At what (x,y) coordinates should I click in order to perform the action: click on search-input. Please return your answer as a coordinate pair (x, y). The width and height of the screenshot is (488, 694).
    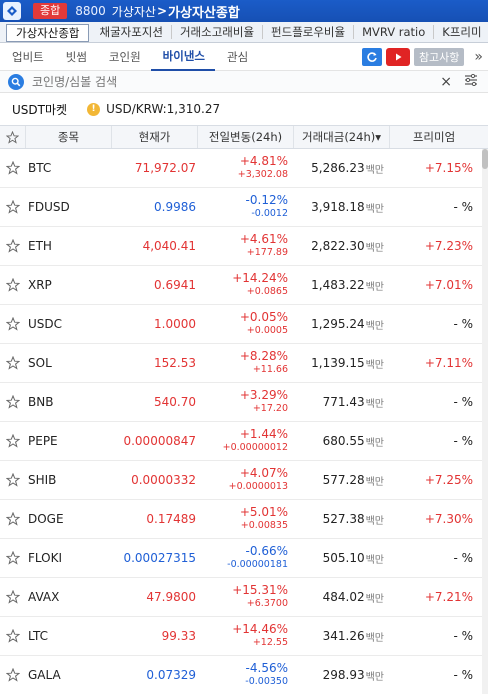
    Looking at the image, I should click on (236, 81).